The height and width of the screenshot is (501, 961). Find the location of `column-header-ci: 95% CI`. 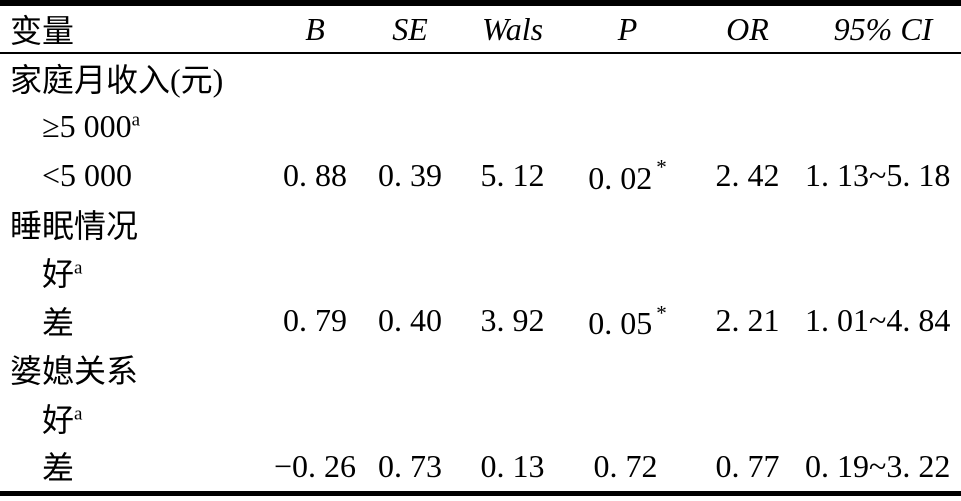

column-header-ci: 95% CI is located at coordinates (883, 28).